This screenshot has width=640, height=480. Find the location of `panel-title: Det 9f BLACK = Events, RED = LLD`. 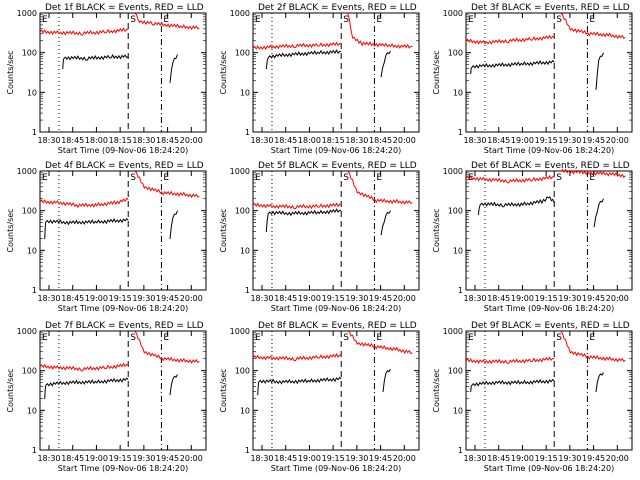

panel-title: Det 9f BLACK = Events, RED = LLD is located at coordinates (550, 326).